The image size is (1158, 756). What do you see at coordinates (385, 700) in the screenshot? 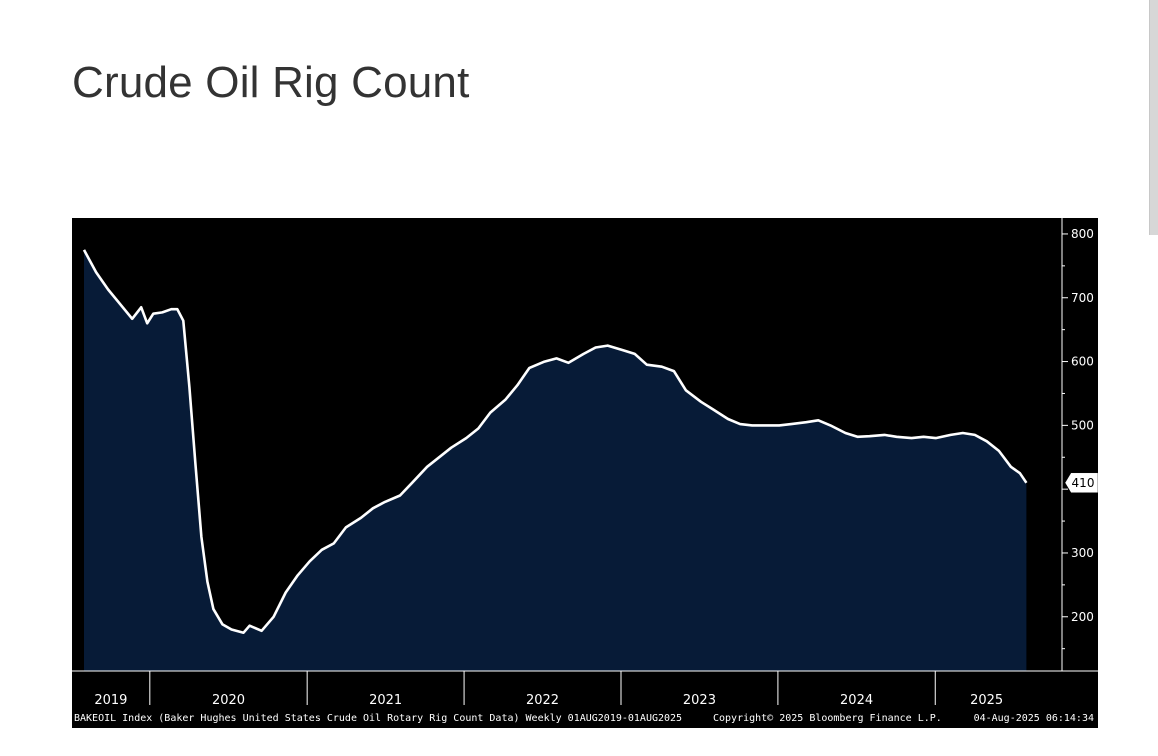
I see `x-tick-label: 2021` at bounding box center [385, 700].